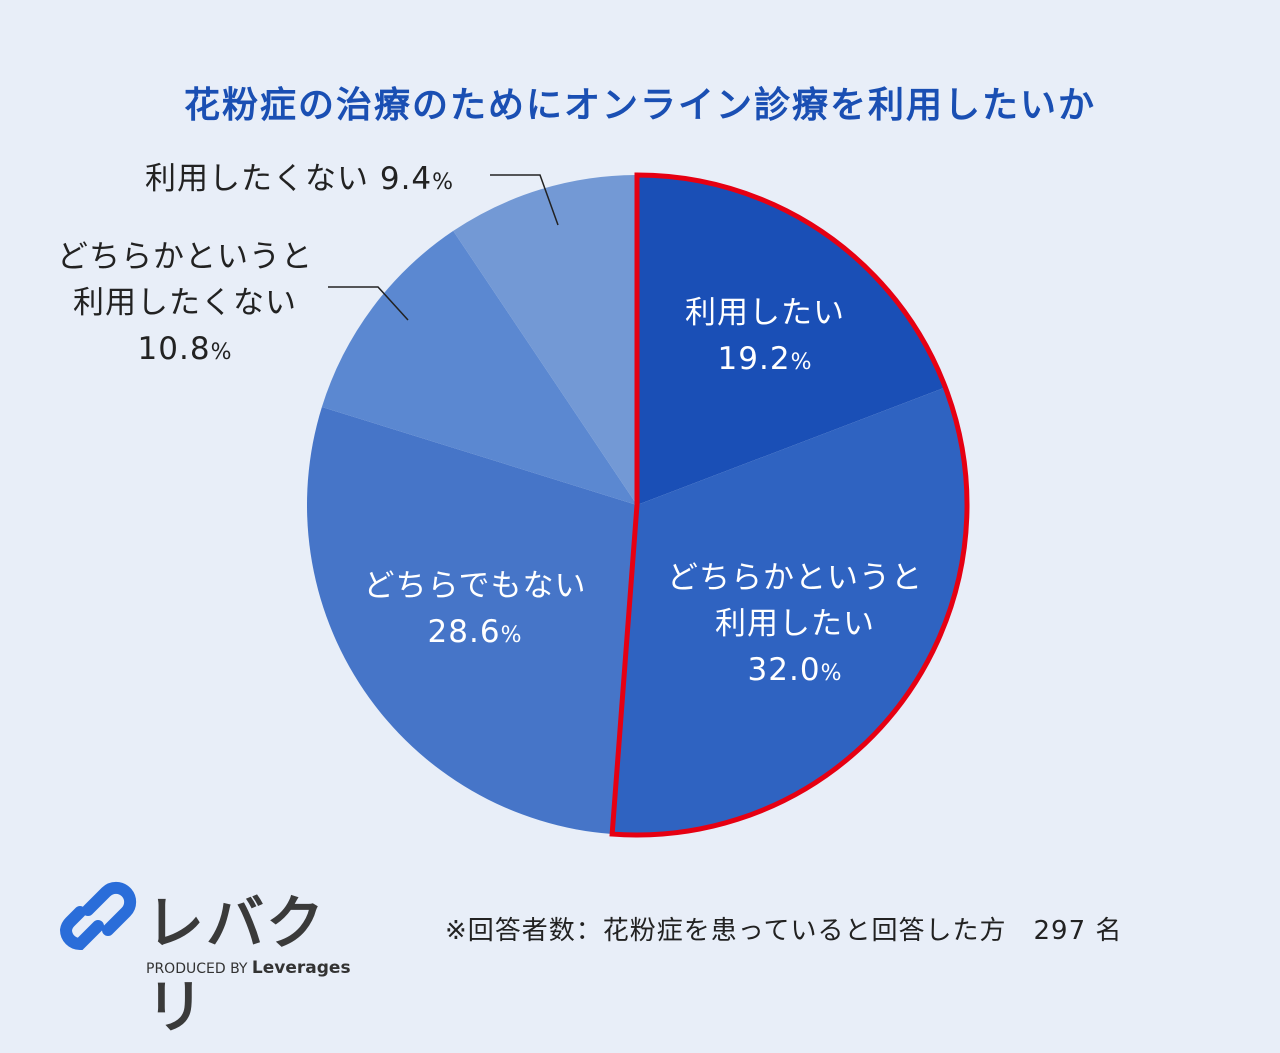  I want to click on chart-title: 花粉症の治療のためにオンライン診療を利用したいか, so click(639, 105).